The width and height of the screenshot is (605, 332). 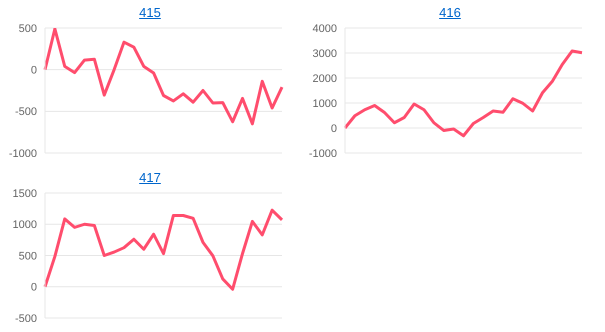 I want to click on y-tick-label: 3000, so click(x=324, y=54).